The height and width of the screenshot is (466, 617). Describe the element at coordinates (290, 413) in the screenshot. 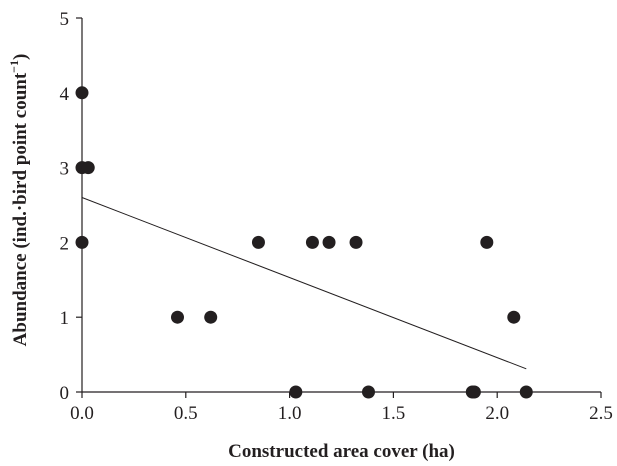

I see `x-tick-label: 1.0` at that location.